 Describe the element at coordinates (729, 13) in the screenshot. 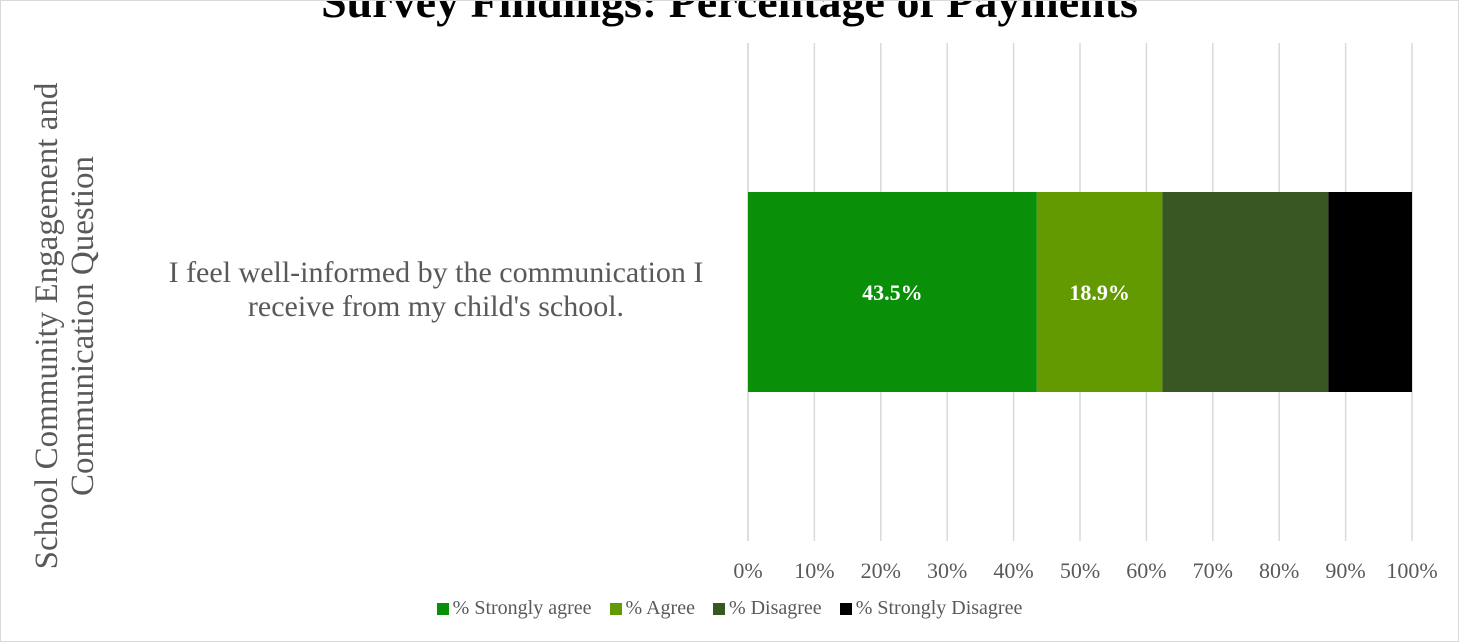

I see `chart-title: Survey Findings: Percentage of Payments` at that location.